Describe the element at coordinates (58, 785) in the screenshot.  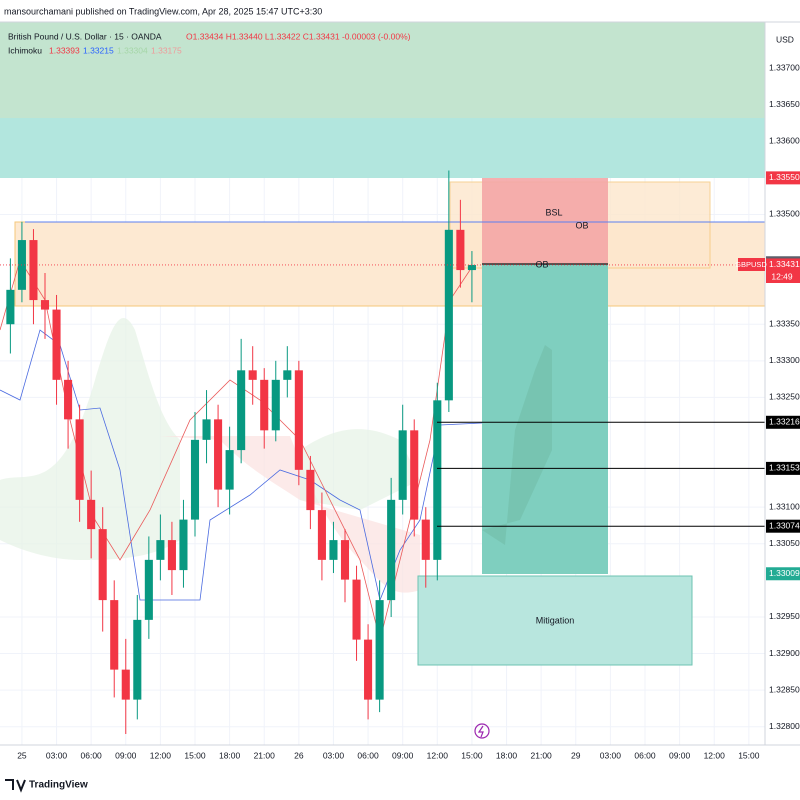
I see `brand: TradingView` at that location.